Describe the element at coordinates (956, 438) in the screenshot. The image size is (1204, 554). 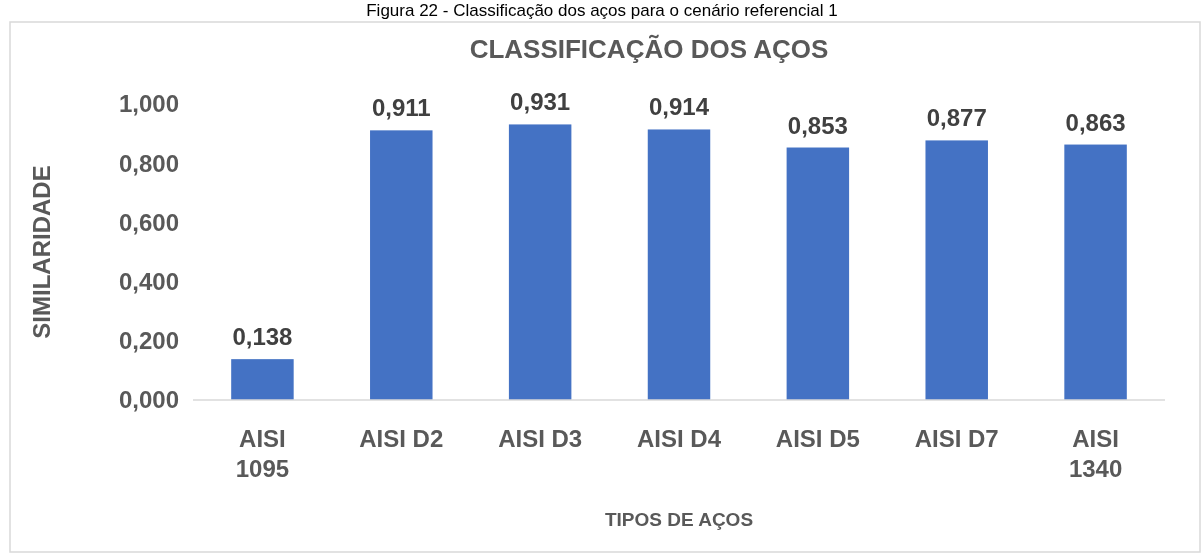
I see `x-tick-label: AISI D7` at that location.